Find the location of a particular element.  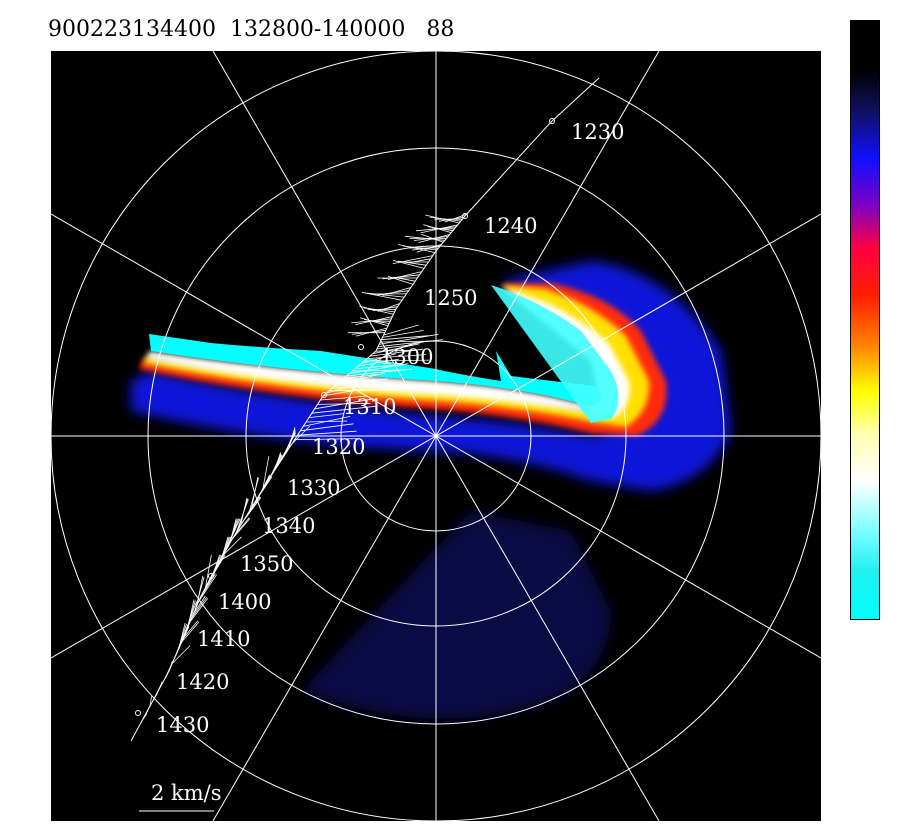

time-label-1310: 1310 is located at coordinates (369, 407).